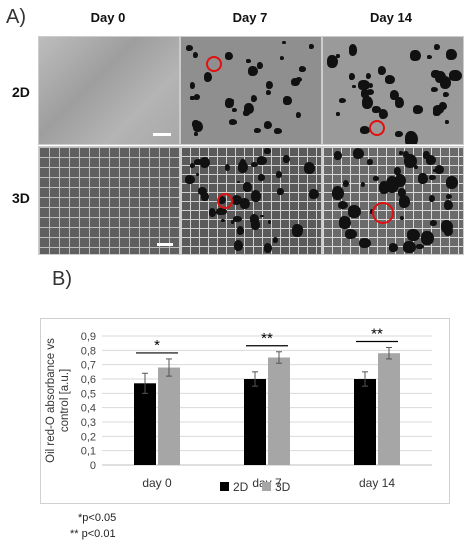  I want to click on y-tick-labels: 0 0,1 0,2 0,3 0,4 0,5 0,6 0,7 0,8 0,9, so click(88, 401).